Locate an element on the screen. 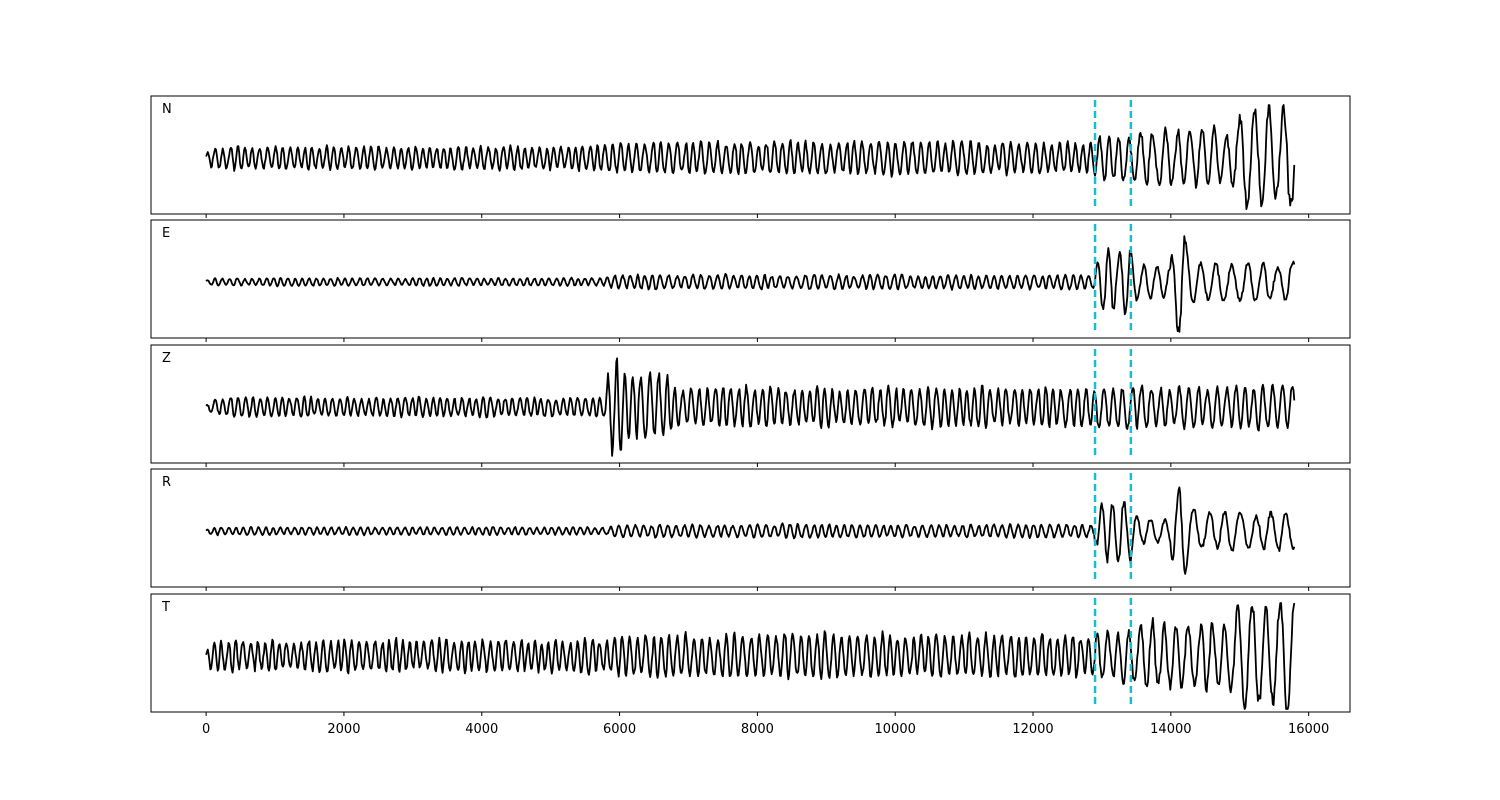 The height and width of the screenshot is (800, 1500). x-tick-label: 0 is located at coordinates (206, 729).